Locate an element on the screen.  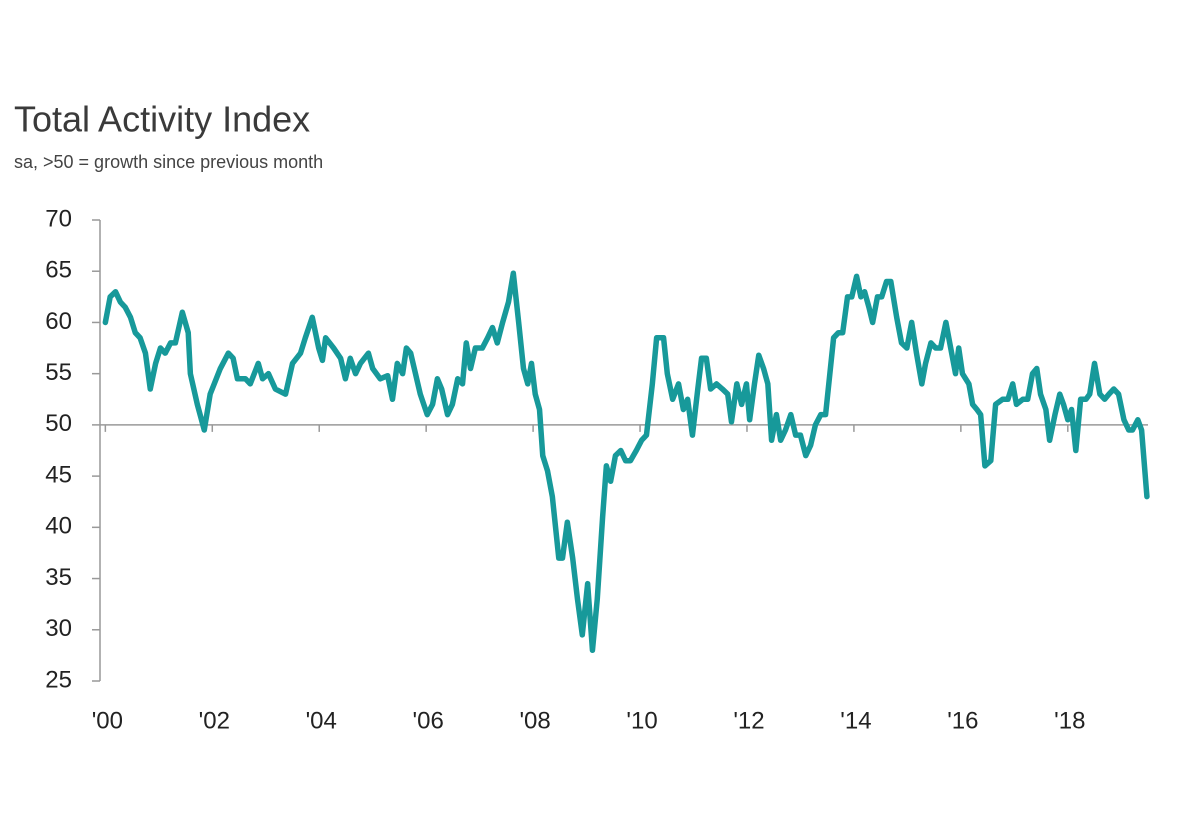
y-tick-label: 50 is located at coordinates (58, 423).